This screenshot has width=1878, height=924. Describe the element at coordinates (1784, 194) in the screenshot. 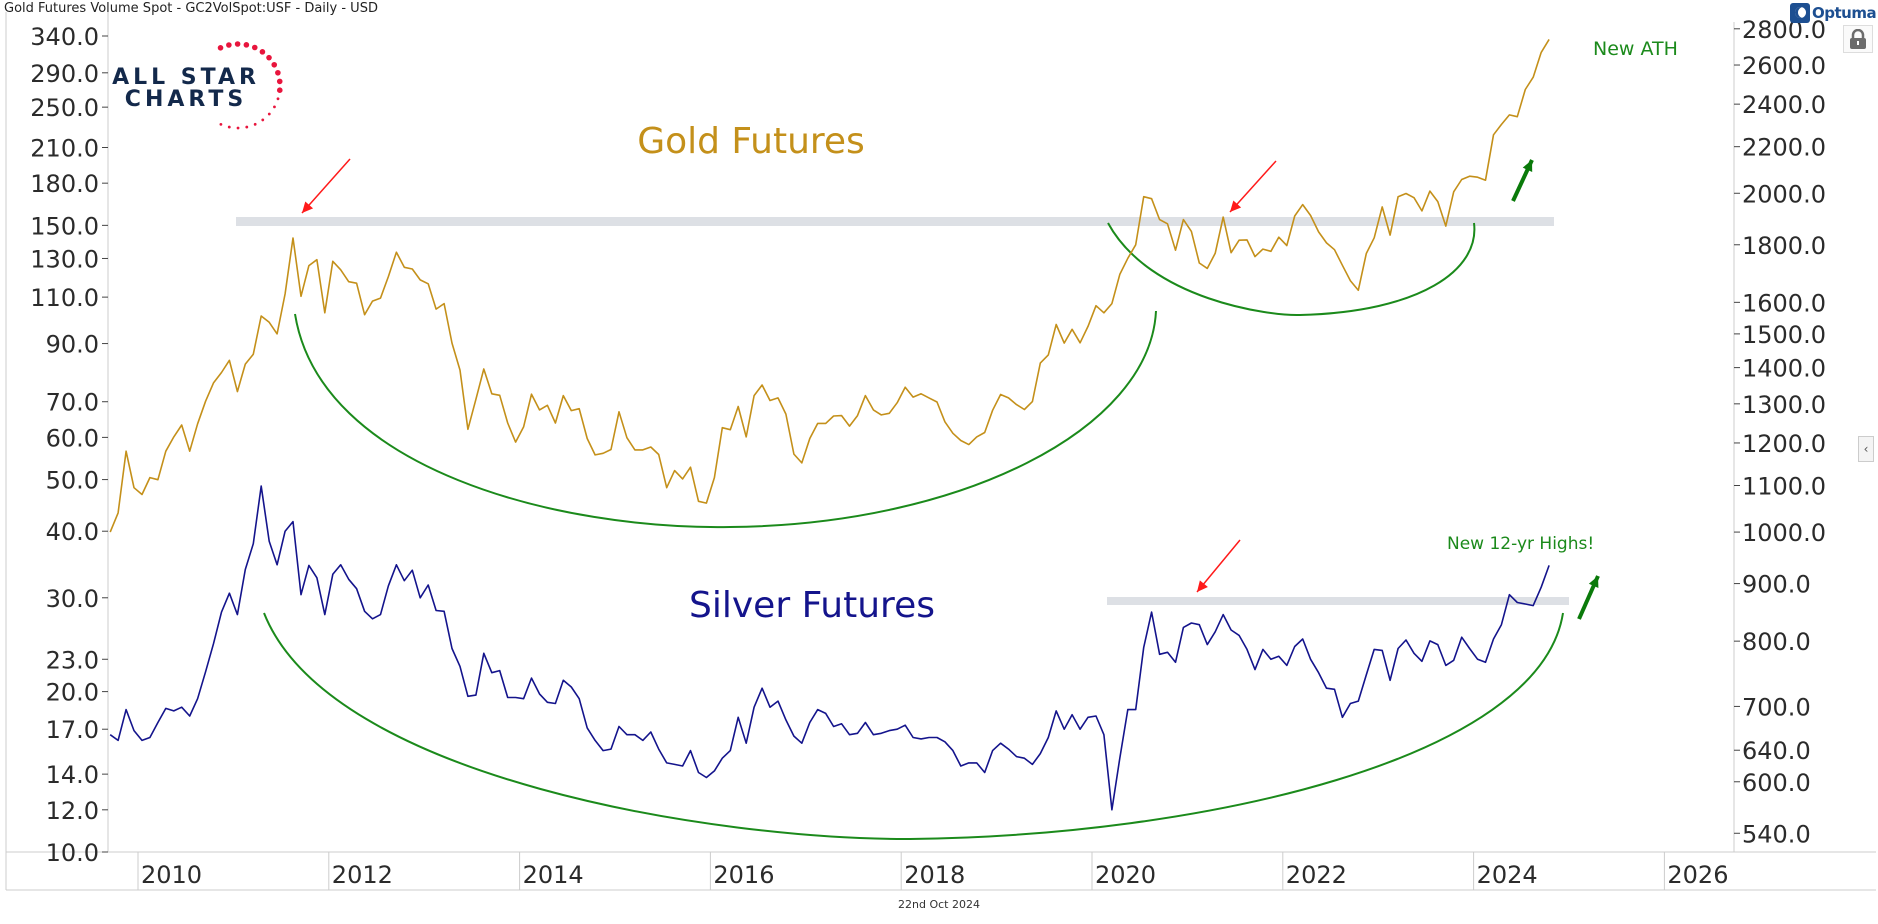

I see `right-axis-tick-label: 2000.0` at that location.